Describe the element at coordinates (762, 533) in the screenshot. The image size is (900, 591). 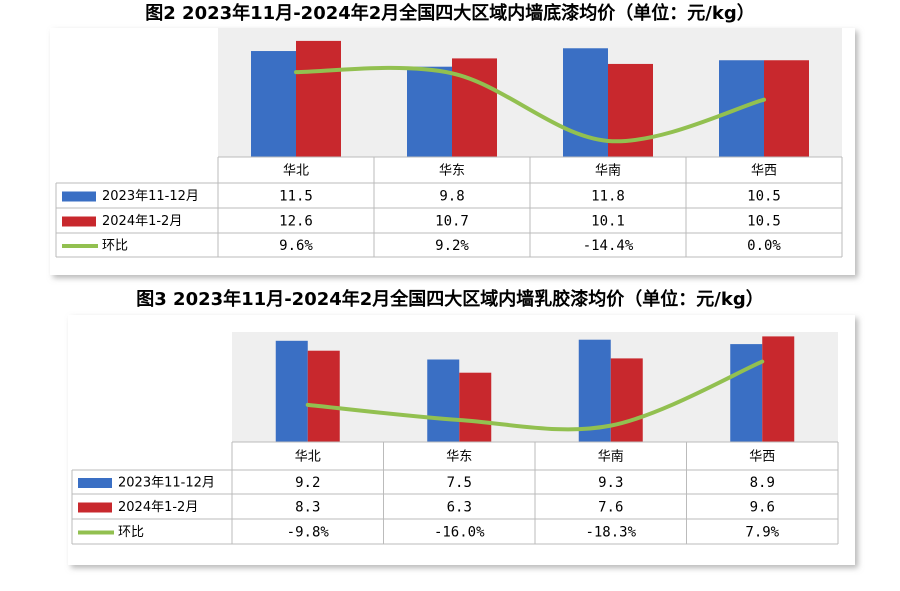
I see `table-value: 7.9%` at that location.